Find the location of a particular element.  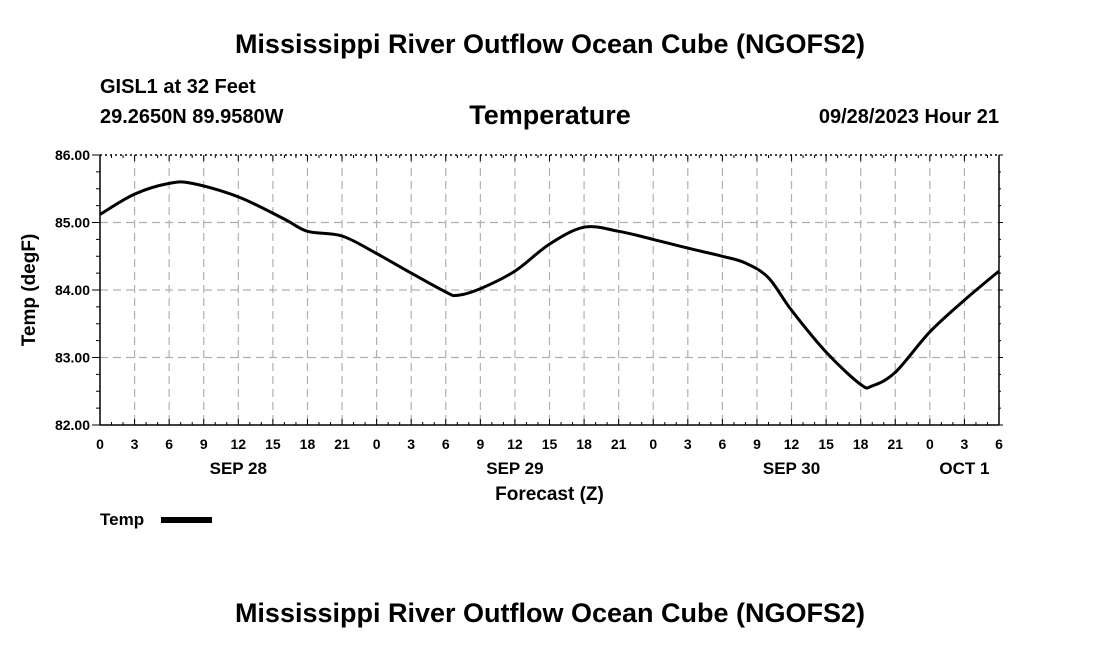

date-label: SEP 28 is located at coordinates (238, 468).